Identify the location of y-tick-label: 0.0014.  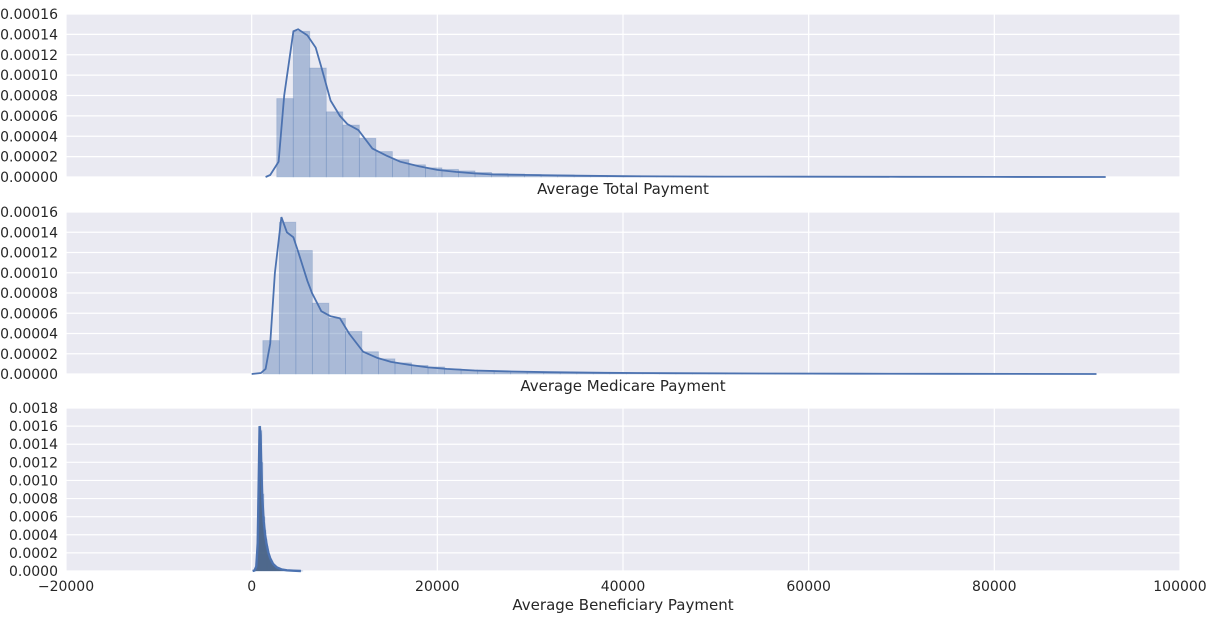
(33, 445).